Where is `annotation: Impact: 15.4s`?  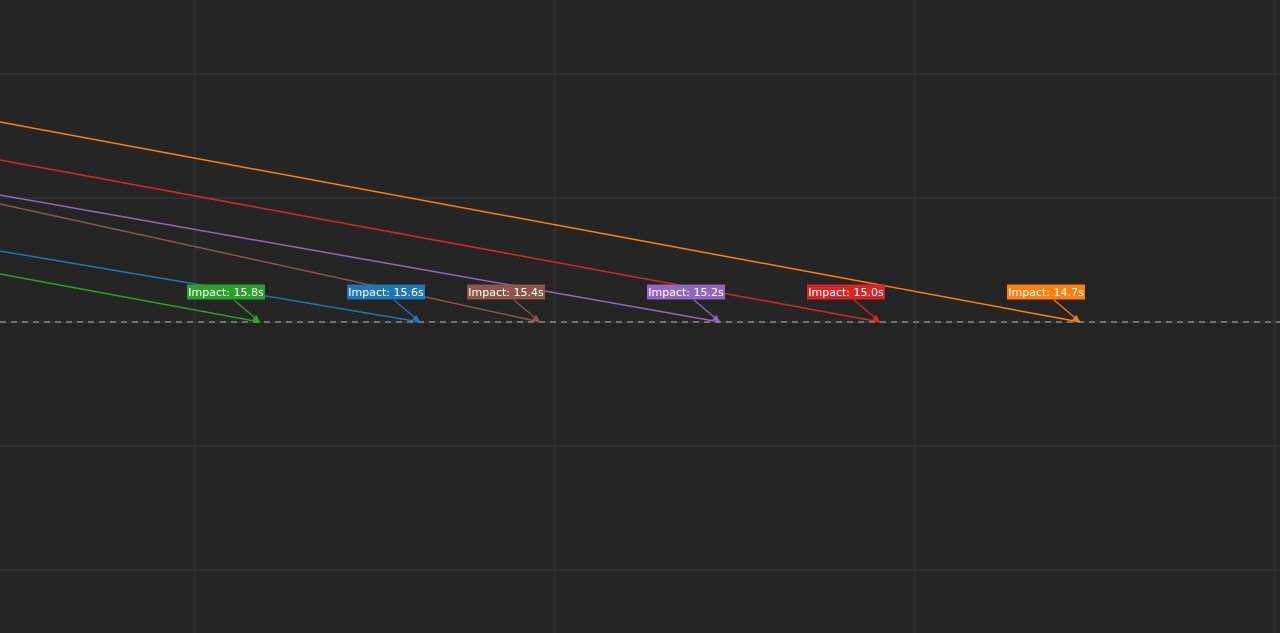
annotation: Impact: 15.4s is located at coordinates (506, 292).